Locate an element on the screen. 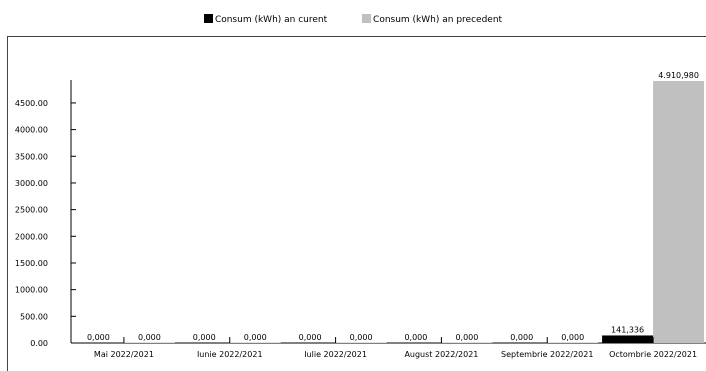  y-tick-label: 4000.00 is located at coordinates (31, 130).